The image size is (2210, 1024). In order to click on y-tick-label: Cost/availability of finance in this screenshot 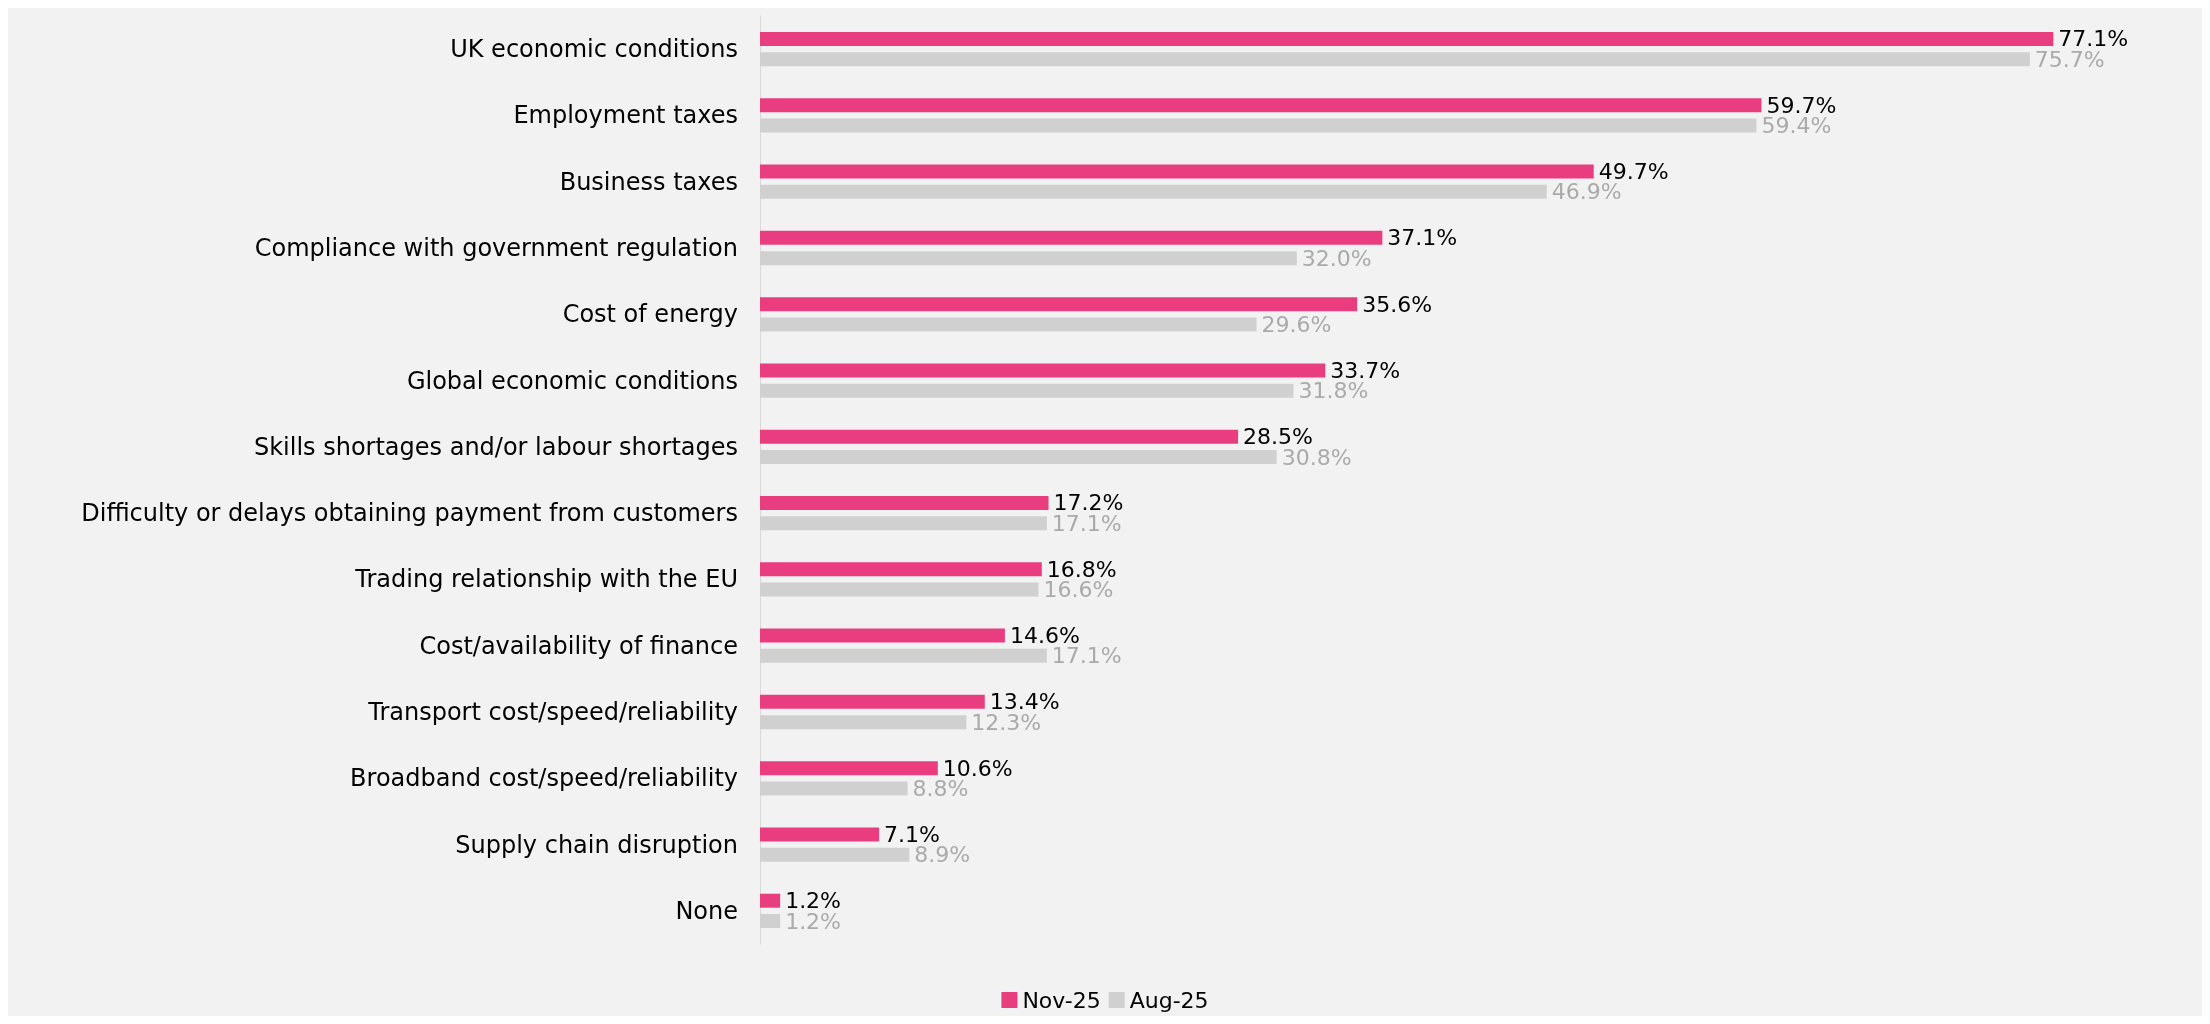, I will do `click(578, 645)`.